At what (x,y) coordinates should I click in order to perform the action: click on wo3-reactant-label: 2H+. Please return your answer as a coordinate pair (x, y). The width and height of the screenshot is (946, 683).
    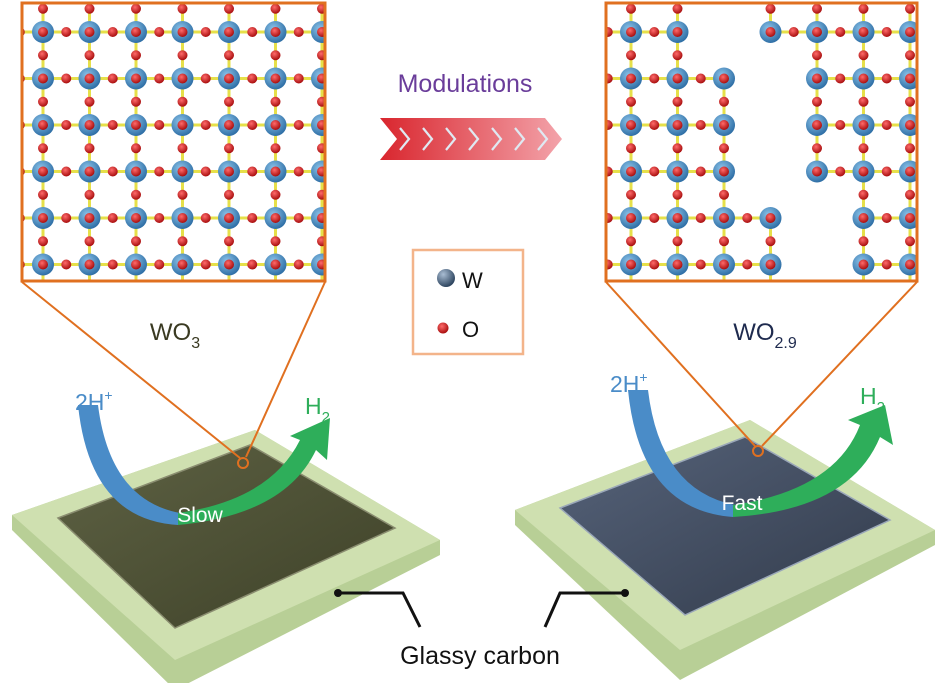
    Looking at the image, I should click on (94, 401).